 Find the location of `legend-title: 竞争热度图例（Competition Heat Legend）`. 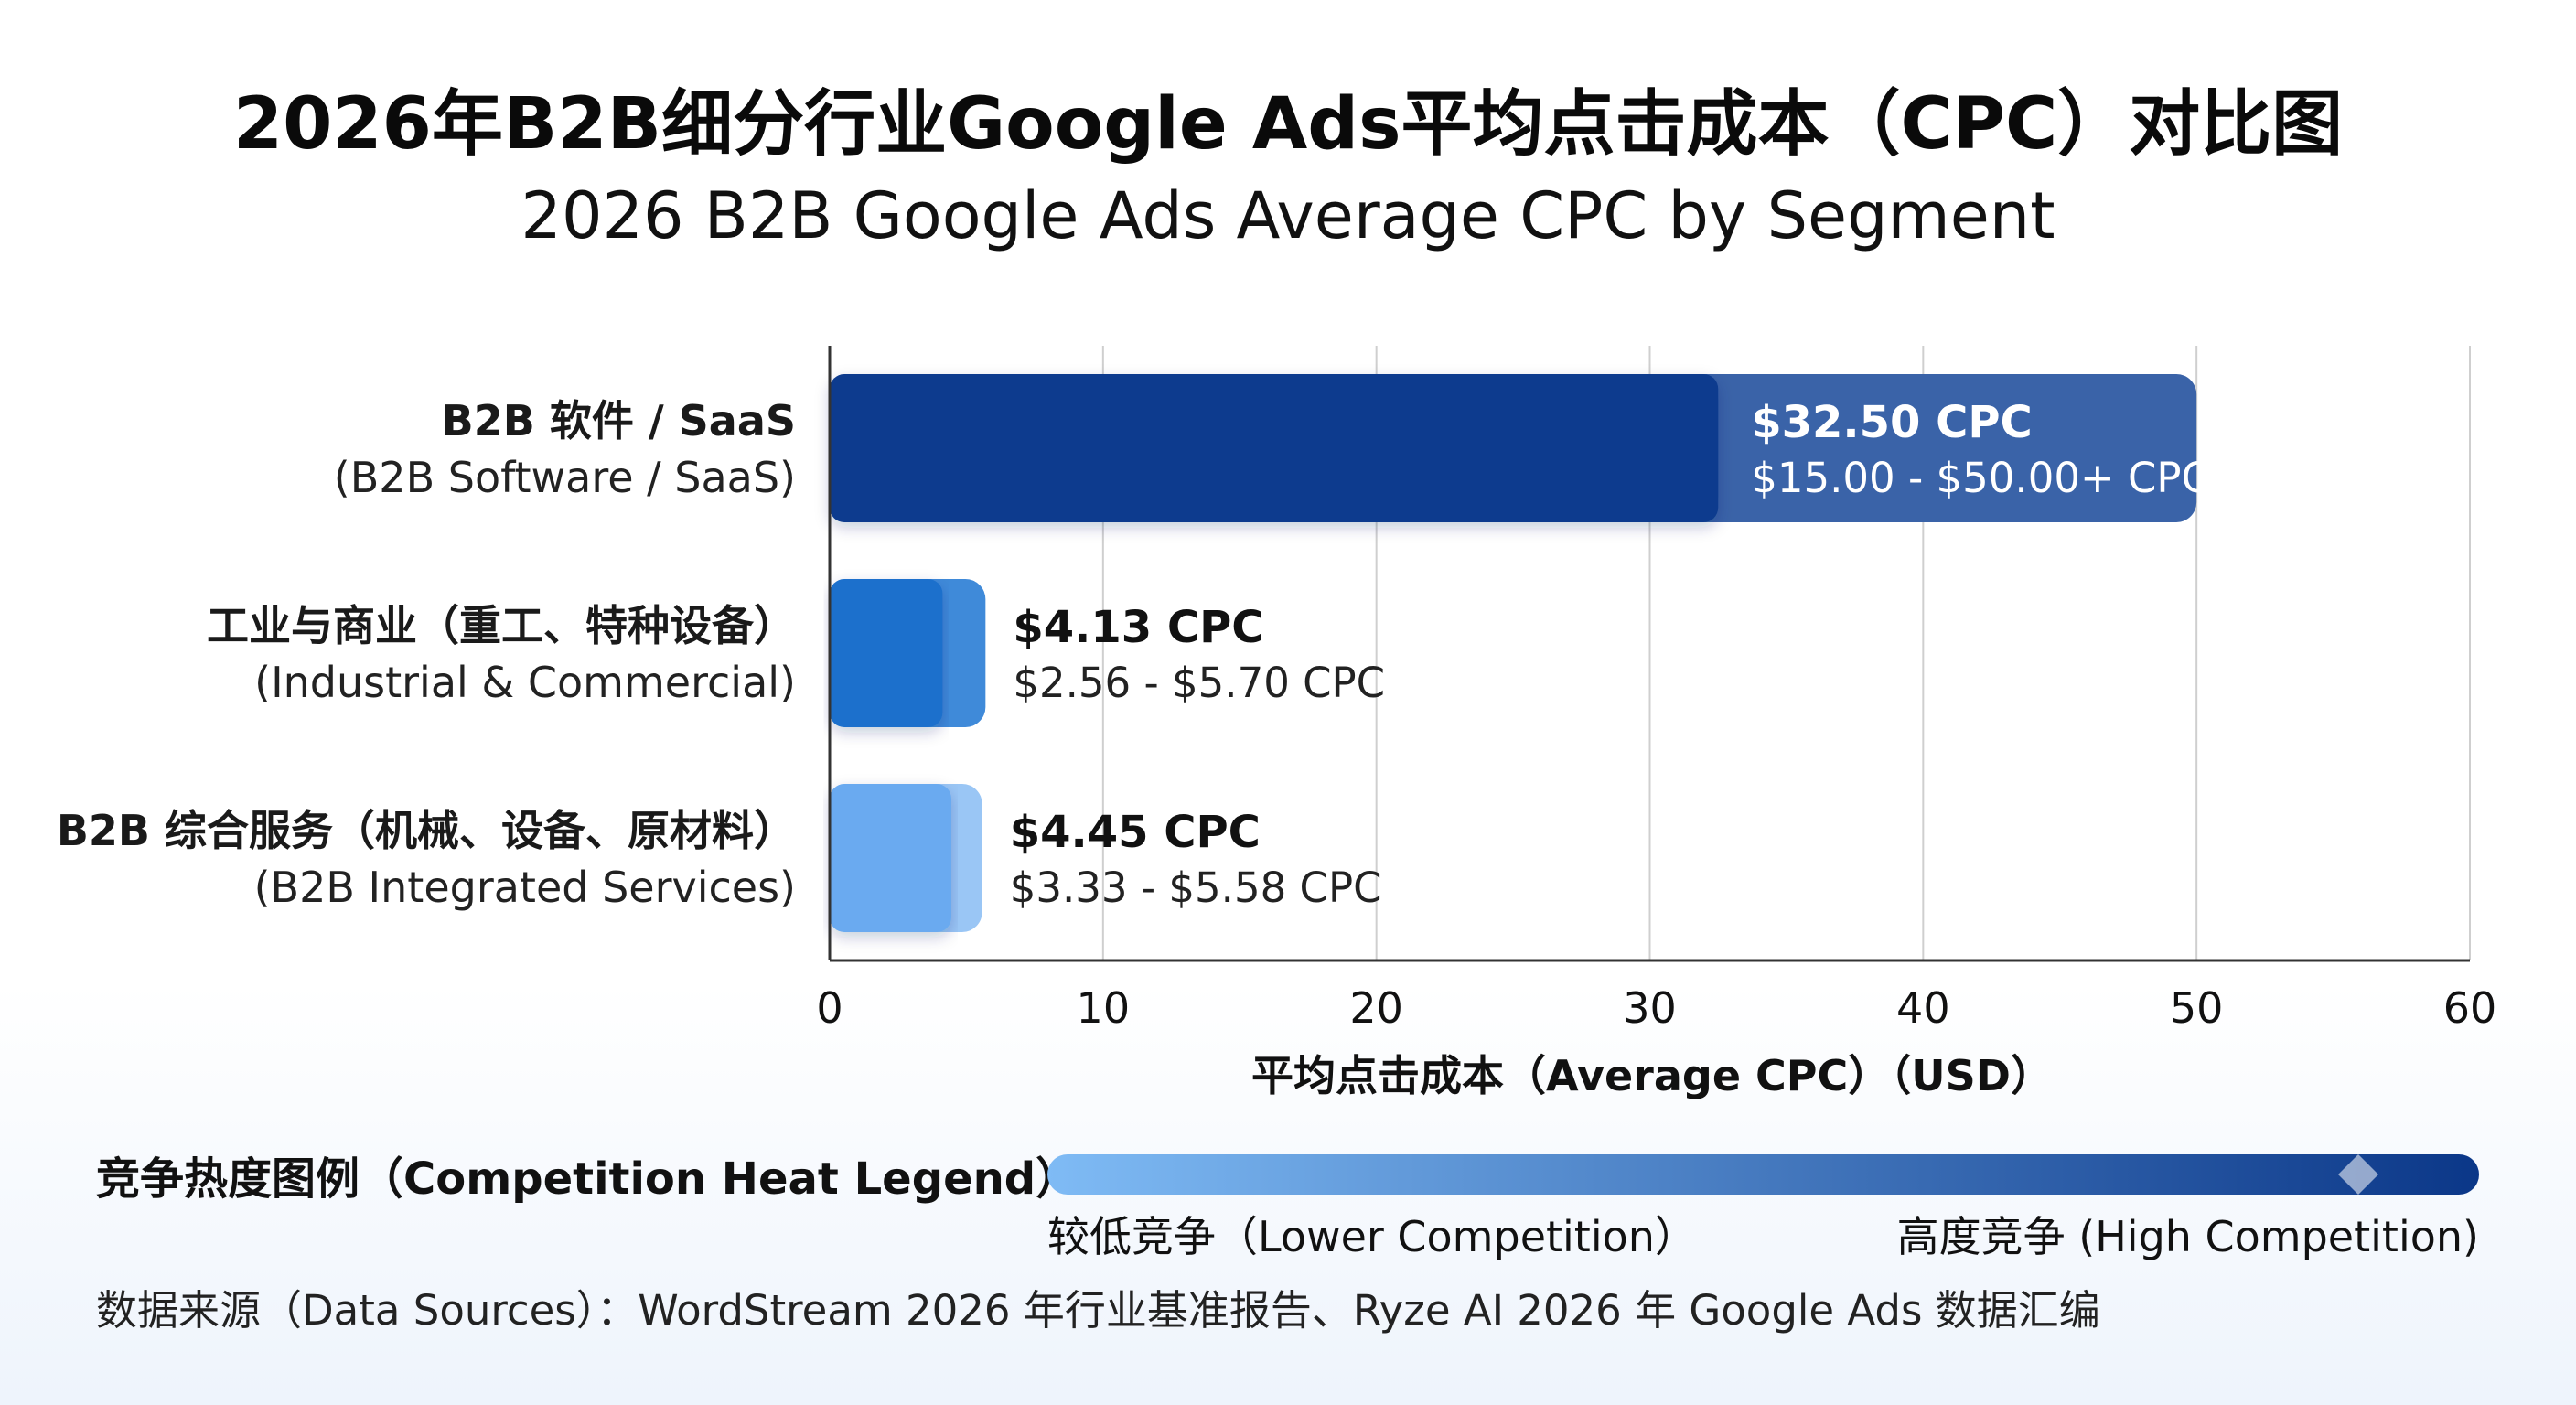

legend-title: 竞争热度图例（Competition Heat Legend） is located at coordinates (587, 1179).